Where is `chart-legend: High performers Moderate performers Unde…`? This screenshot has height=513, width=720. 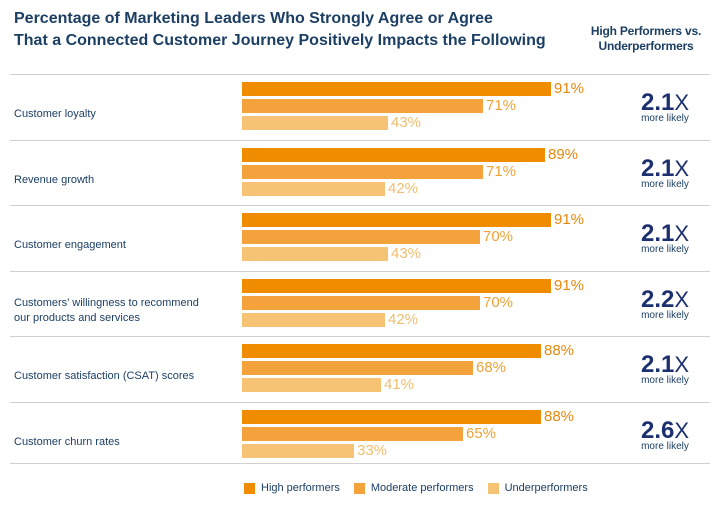
chart-legend: High performers Moderate performers Unde… is located at coordinates (423, 488).